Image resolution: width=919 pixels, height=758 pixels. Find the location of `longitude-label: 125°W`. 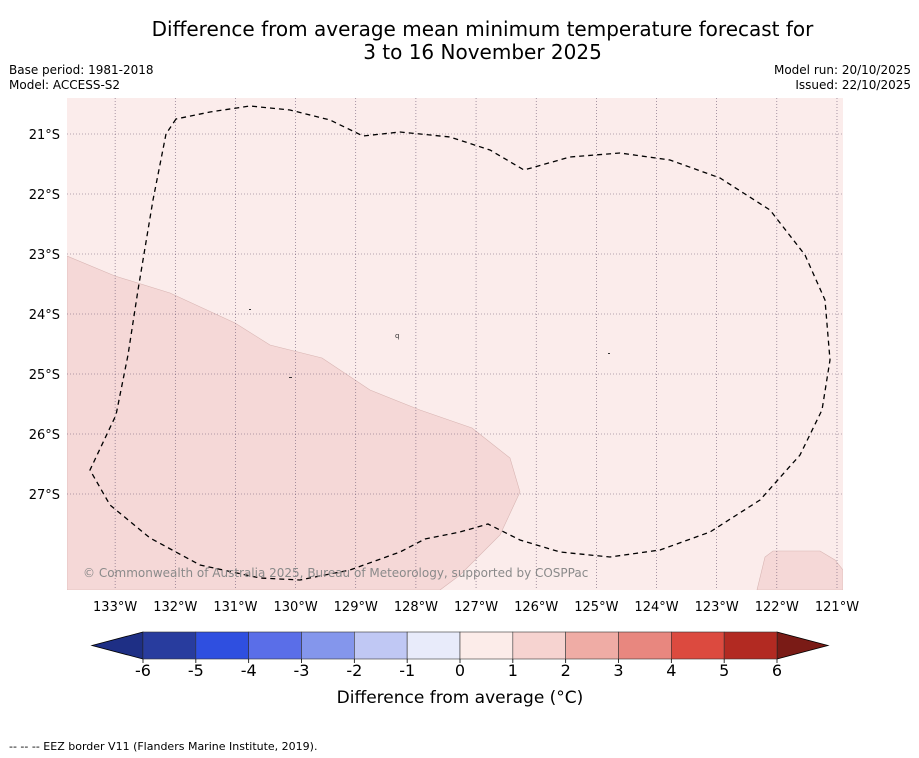

longitude-label: 125°W is located at coordinates (596, 607).